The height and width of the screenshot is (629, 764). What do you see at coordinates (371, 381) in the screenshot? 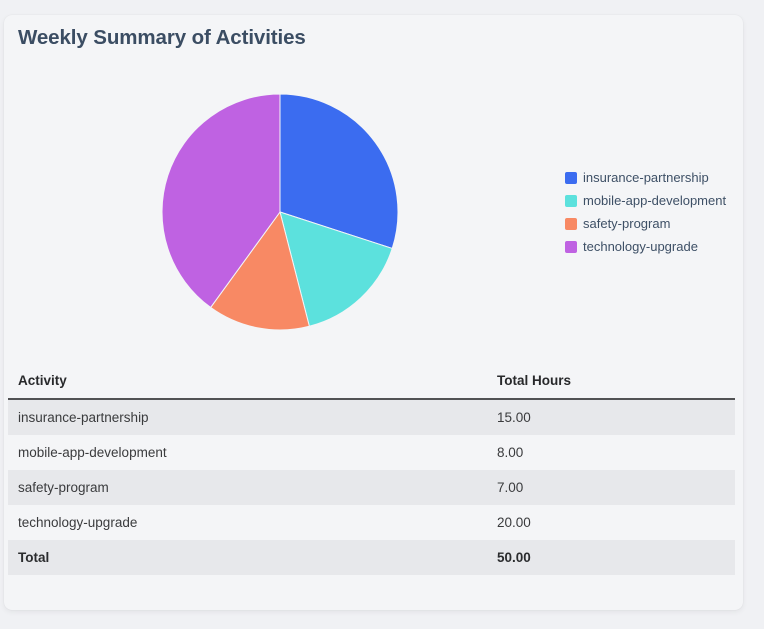
I see `table-header-row: Activity Total Hours` at bounding box center [371, 381].